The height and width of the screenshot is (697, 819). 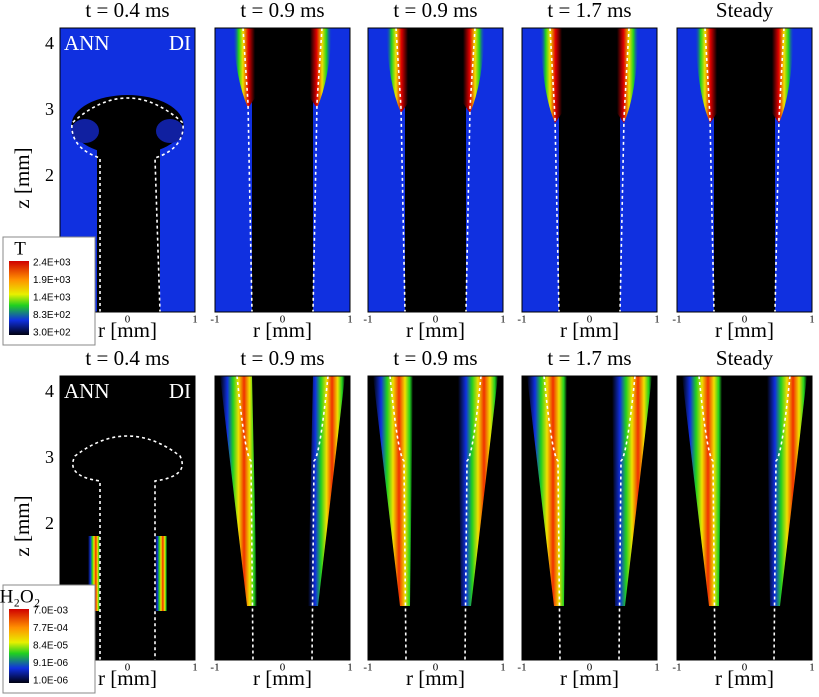 I want to click on colorbar-title: T, so click(x=20, y=248).